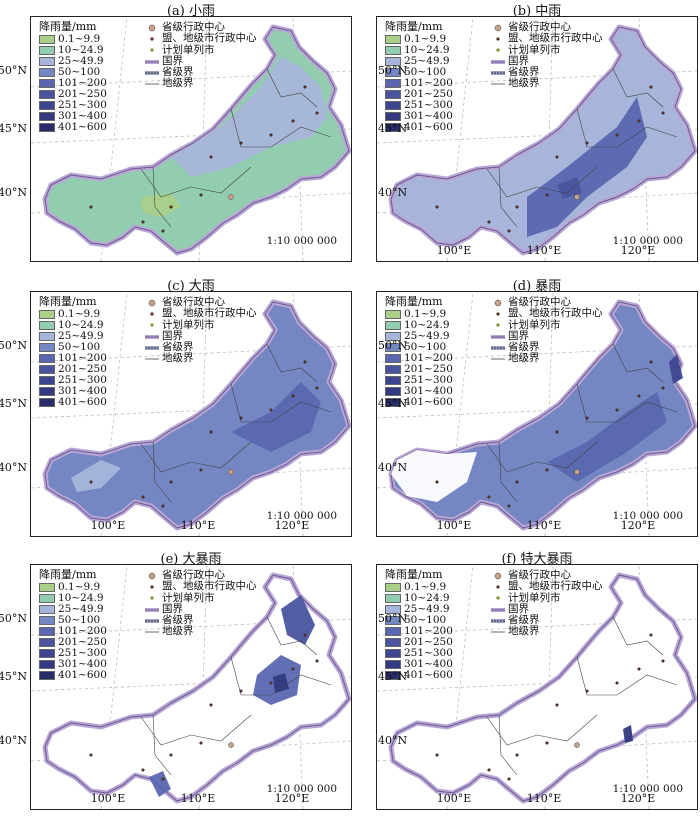  What do you see at coordinates (152, 610) in the screenshot?
I see `national-border-icon` at bounding box center [152, 610].